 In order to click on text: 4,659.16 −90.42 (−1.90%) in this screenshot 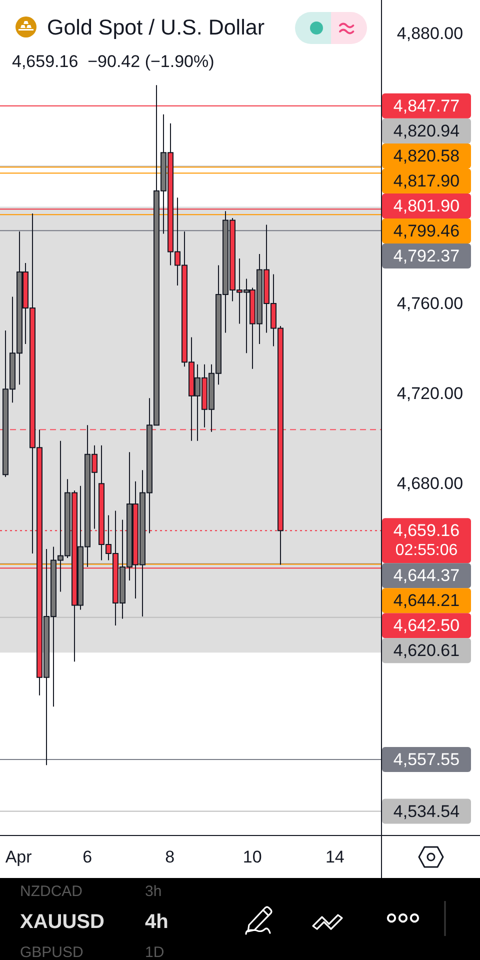, I will do `click(113, 61)`.